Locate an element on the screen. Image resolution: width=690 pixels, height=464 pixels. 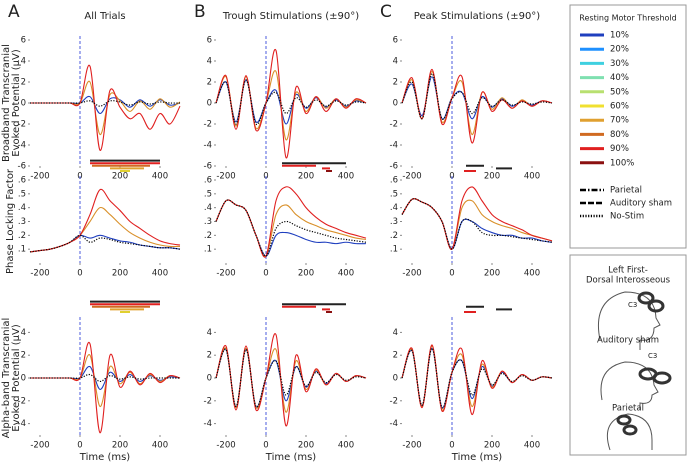
legend-label: 20% is located at coordinates (619, 50).